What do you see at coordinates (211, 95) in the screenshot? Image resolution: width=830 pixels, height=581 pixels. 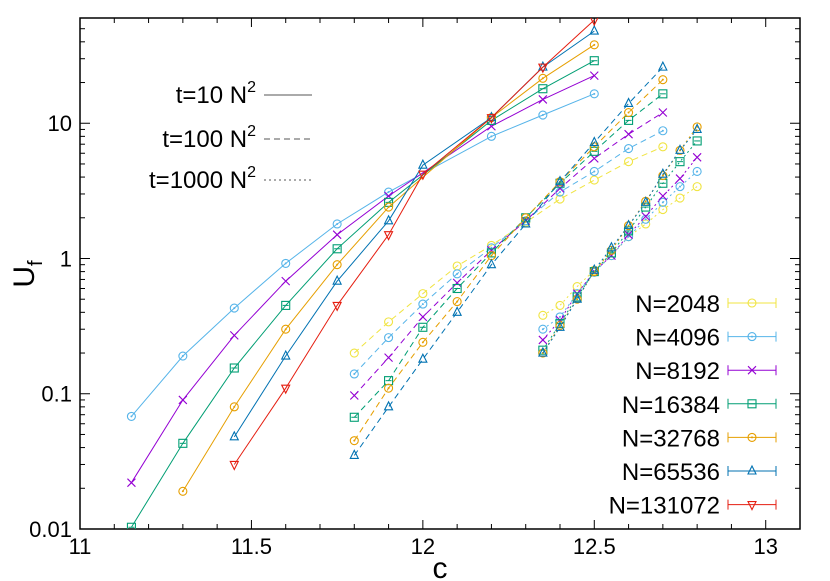 I see `time-legend-text: t=10 N` at bounding box center [211, 95].